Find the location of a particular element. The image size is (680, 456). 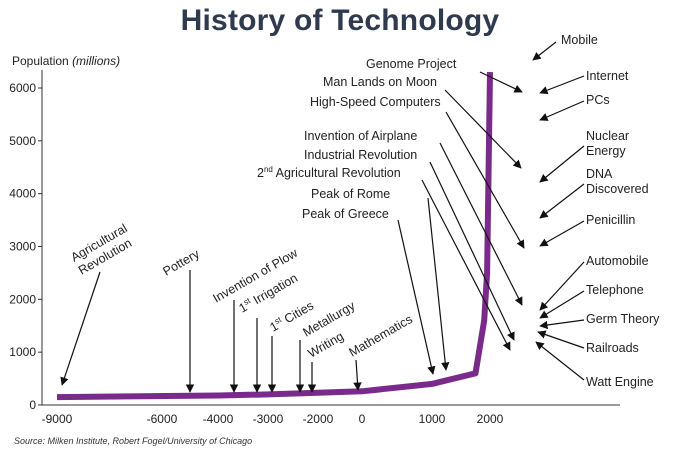

annotation-label-automobile: Automobile is located at coordinates (617, 261).